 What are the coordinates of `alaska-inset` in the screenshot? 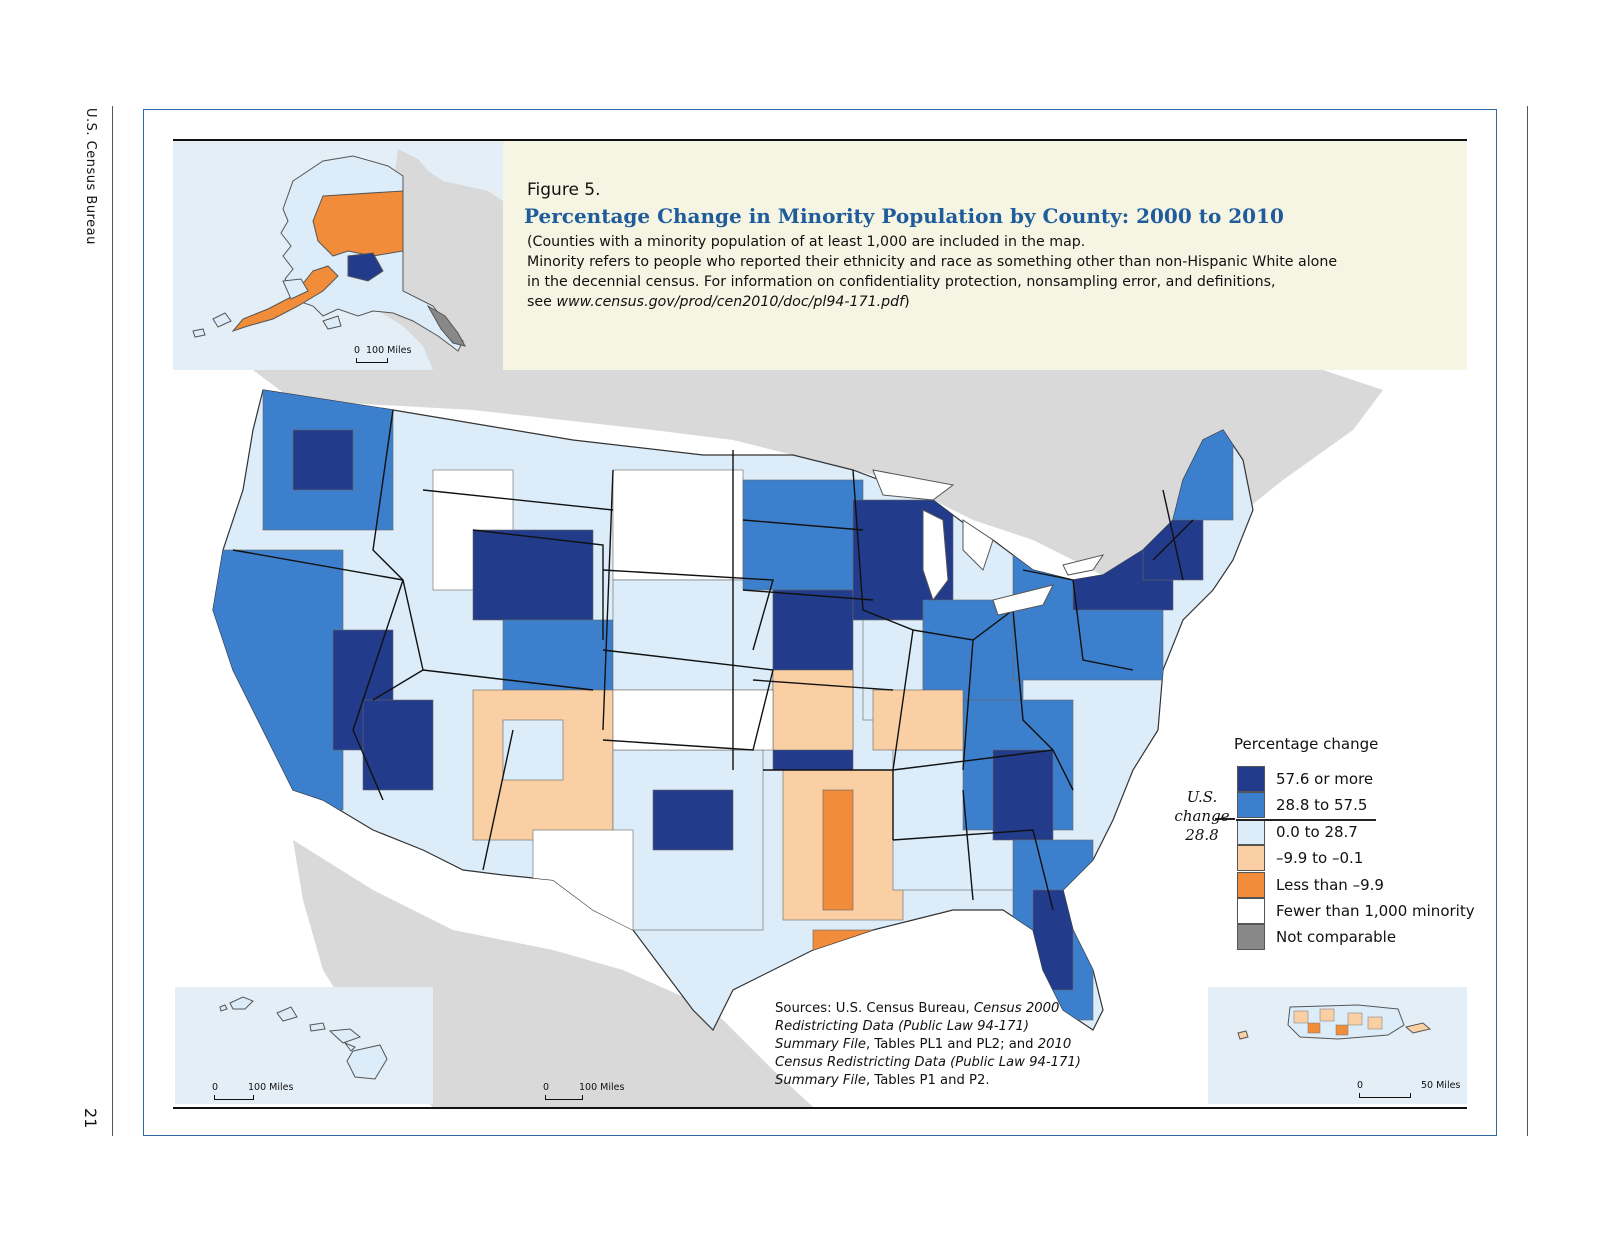 It's located at (338, 255).